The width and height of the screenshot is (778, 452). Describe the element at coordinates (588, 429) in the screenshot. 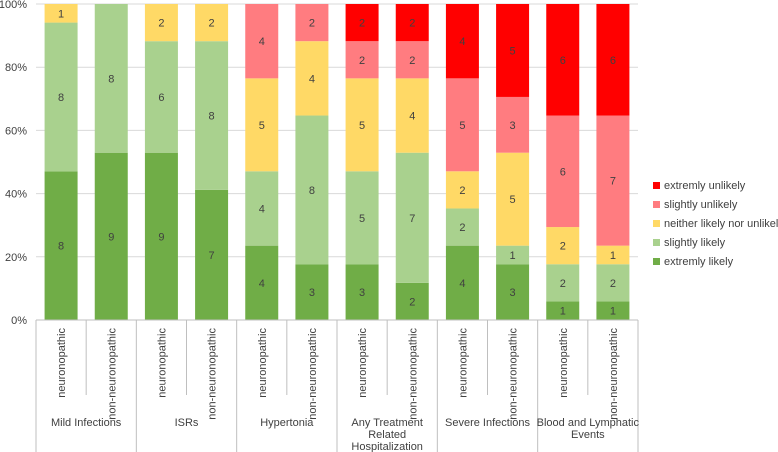

I see `group-label: Blood and Lymphatic Events` at that location.